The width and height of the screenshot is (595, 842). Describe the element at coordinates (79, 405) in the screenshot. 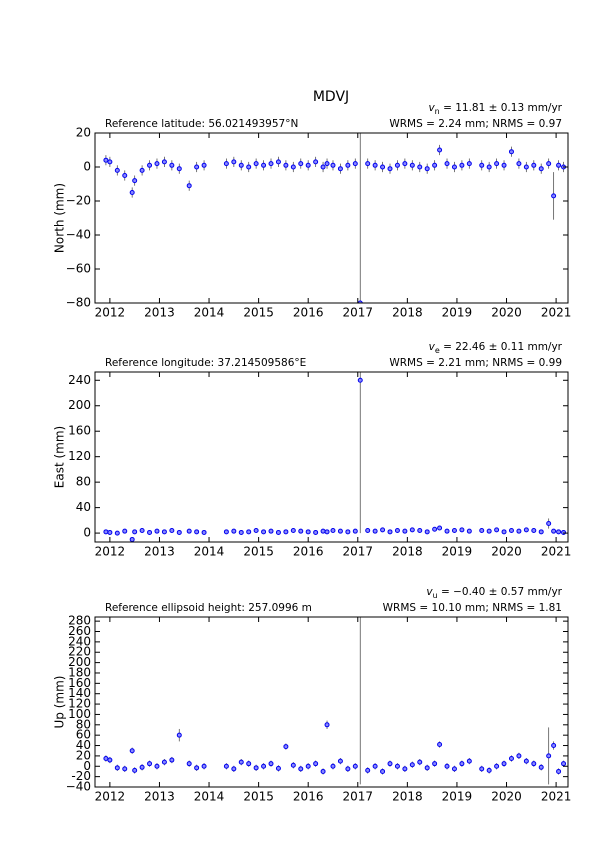

I see `y-tick-label: 200` at that location.